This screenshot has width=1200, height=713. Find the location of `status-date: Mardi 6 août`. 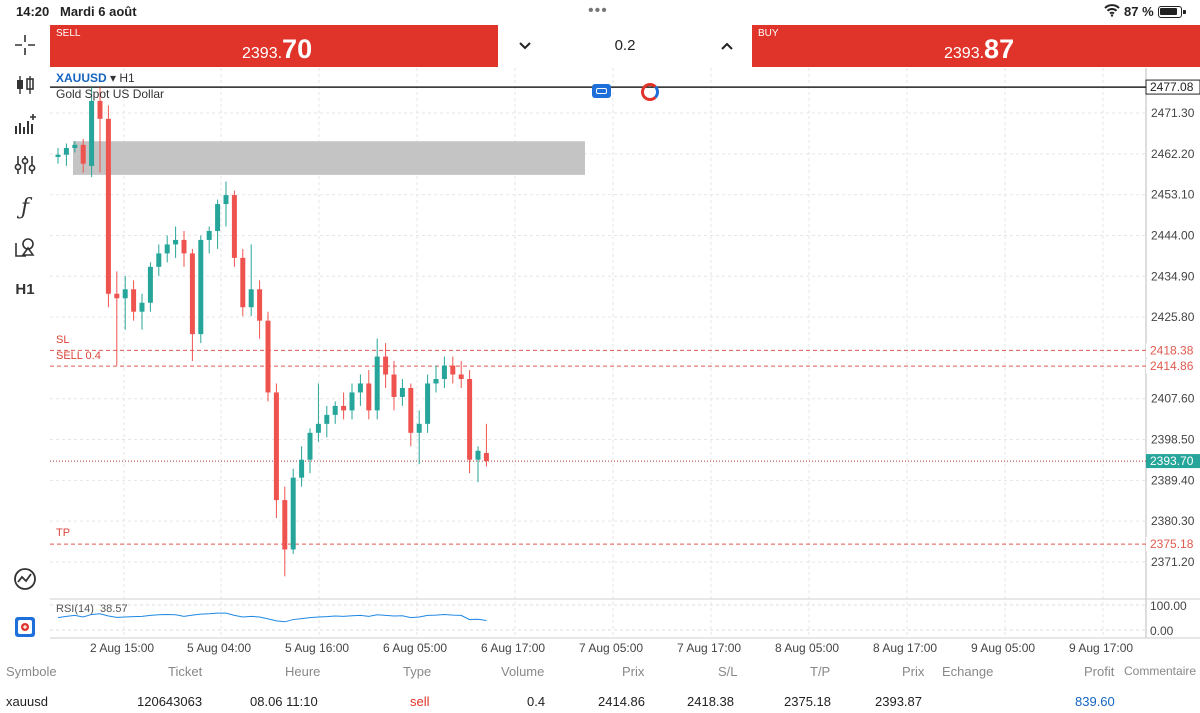

status-date: Mardi 6 août is located at coordinates (98, 11).